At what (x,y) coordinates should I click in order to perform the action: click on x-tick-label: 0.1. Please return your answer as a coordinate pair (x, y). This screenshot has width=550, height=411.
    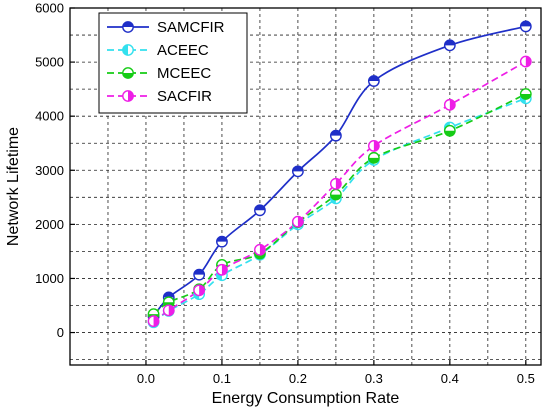
    Looking at the image, I should click on (222, 378).